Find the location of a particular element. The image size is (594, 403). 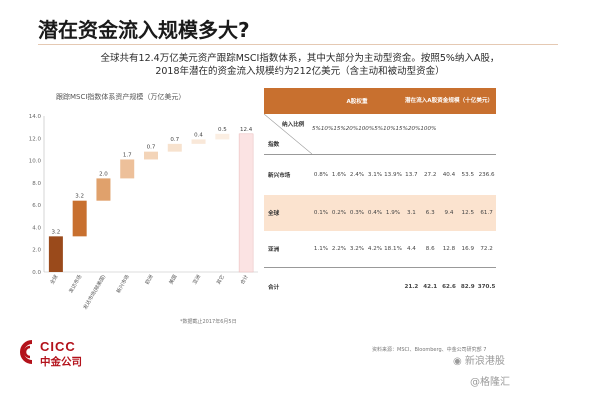

x-tick-label: 亚洲 is located at coordinates (197, 280).